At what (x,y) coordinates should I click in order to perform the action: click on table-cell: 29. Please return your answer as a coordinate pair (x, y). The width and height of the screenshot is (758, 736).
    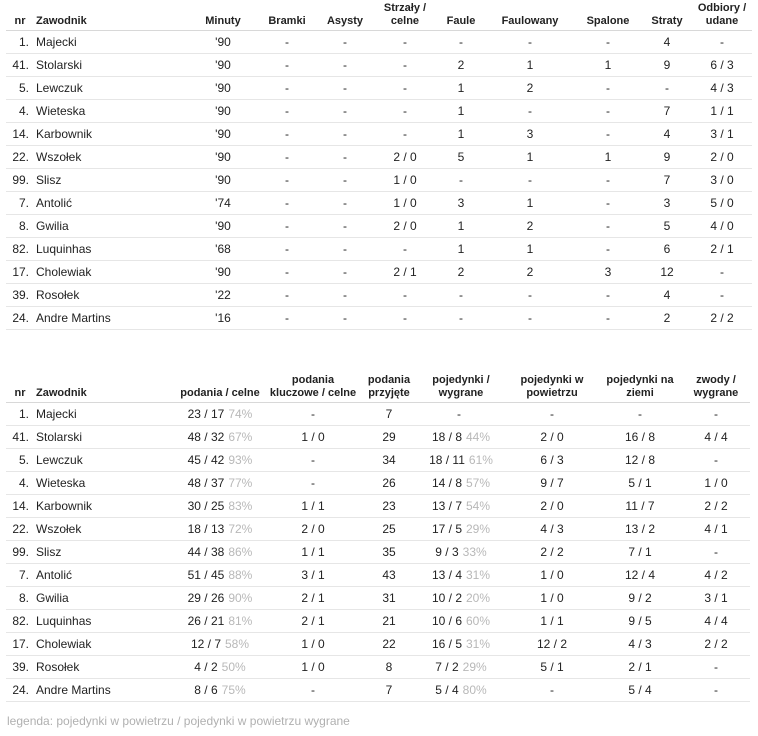
    Looking at the image, I should click on (389, 437).